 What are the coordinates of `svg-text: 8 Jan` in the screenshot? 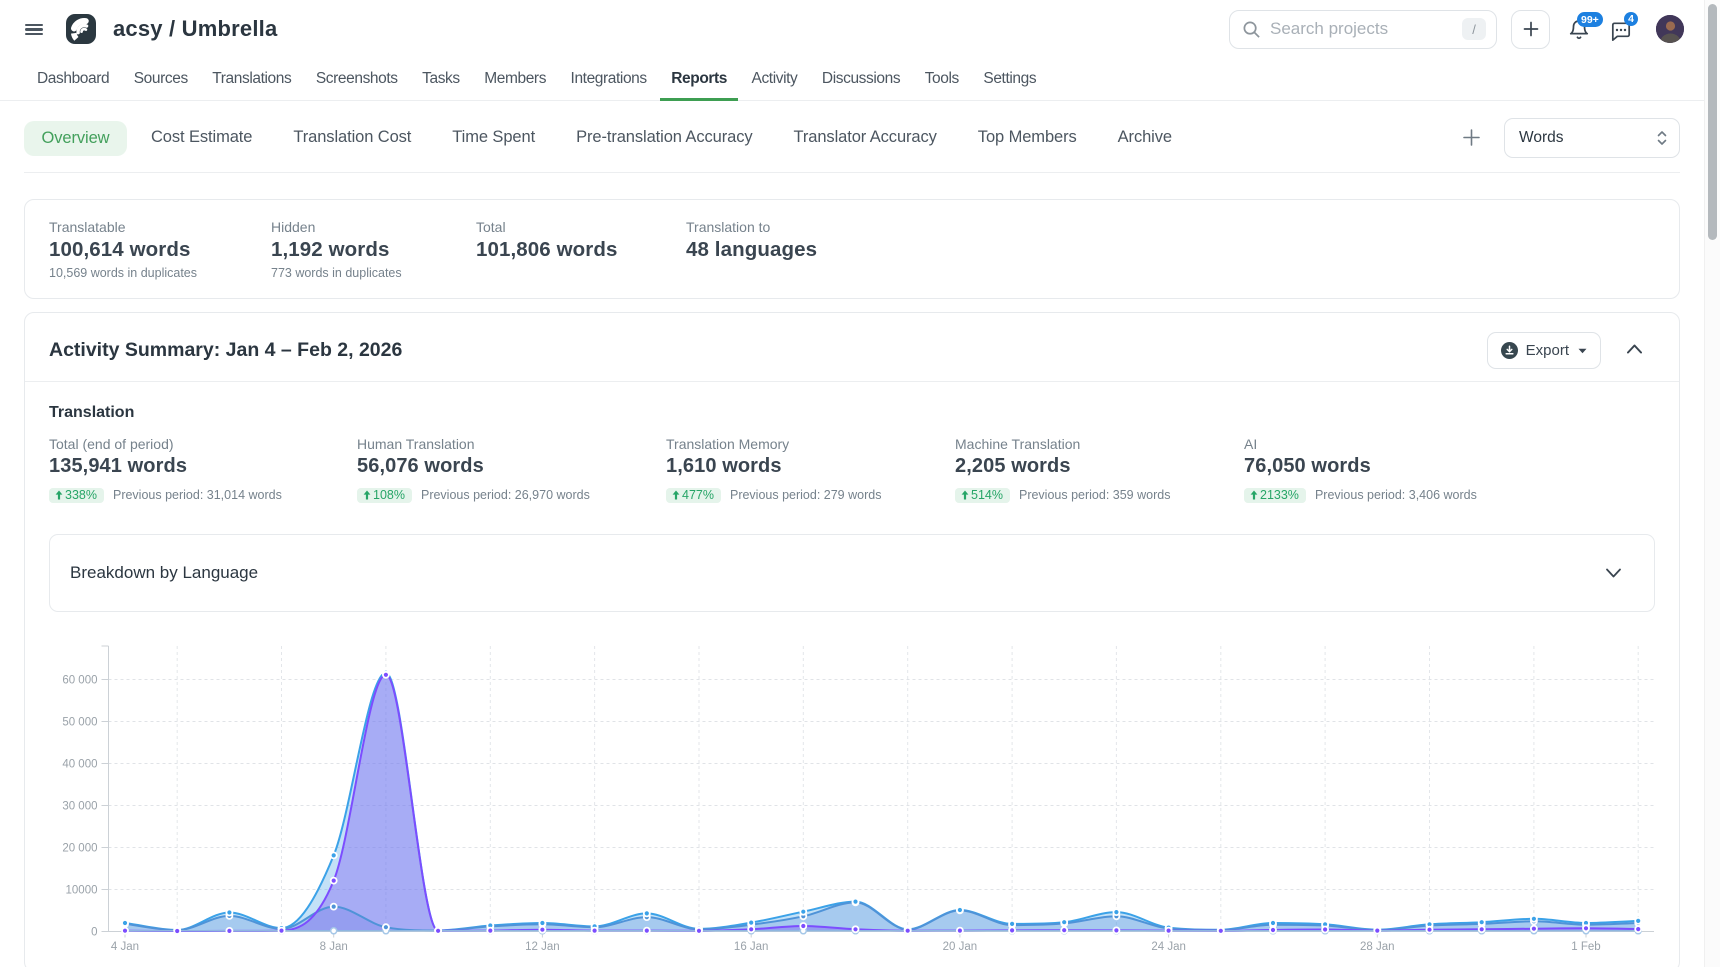 It's located at (334, 947).